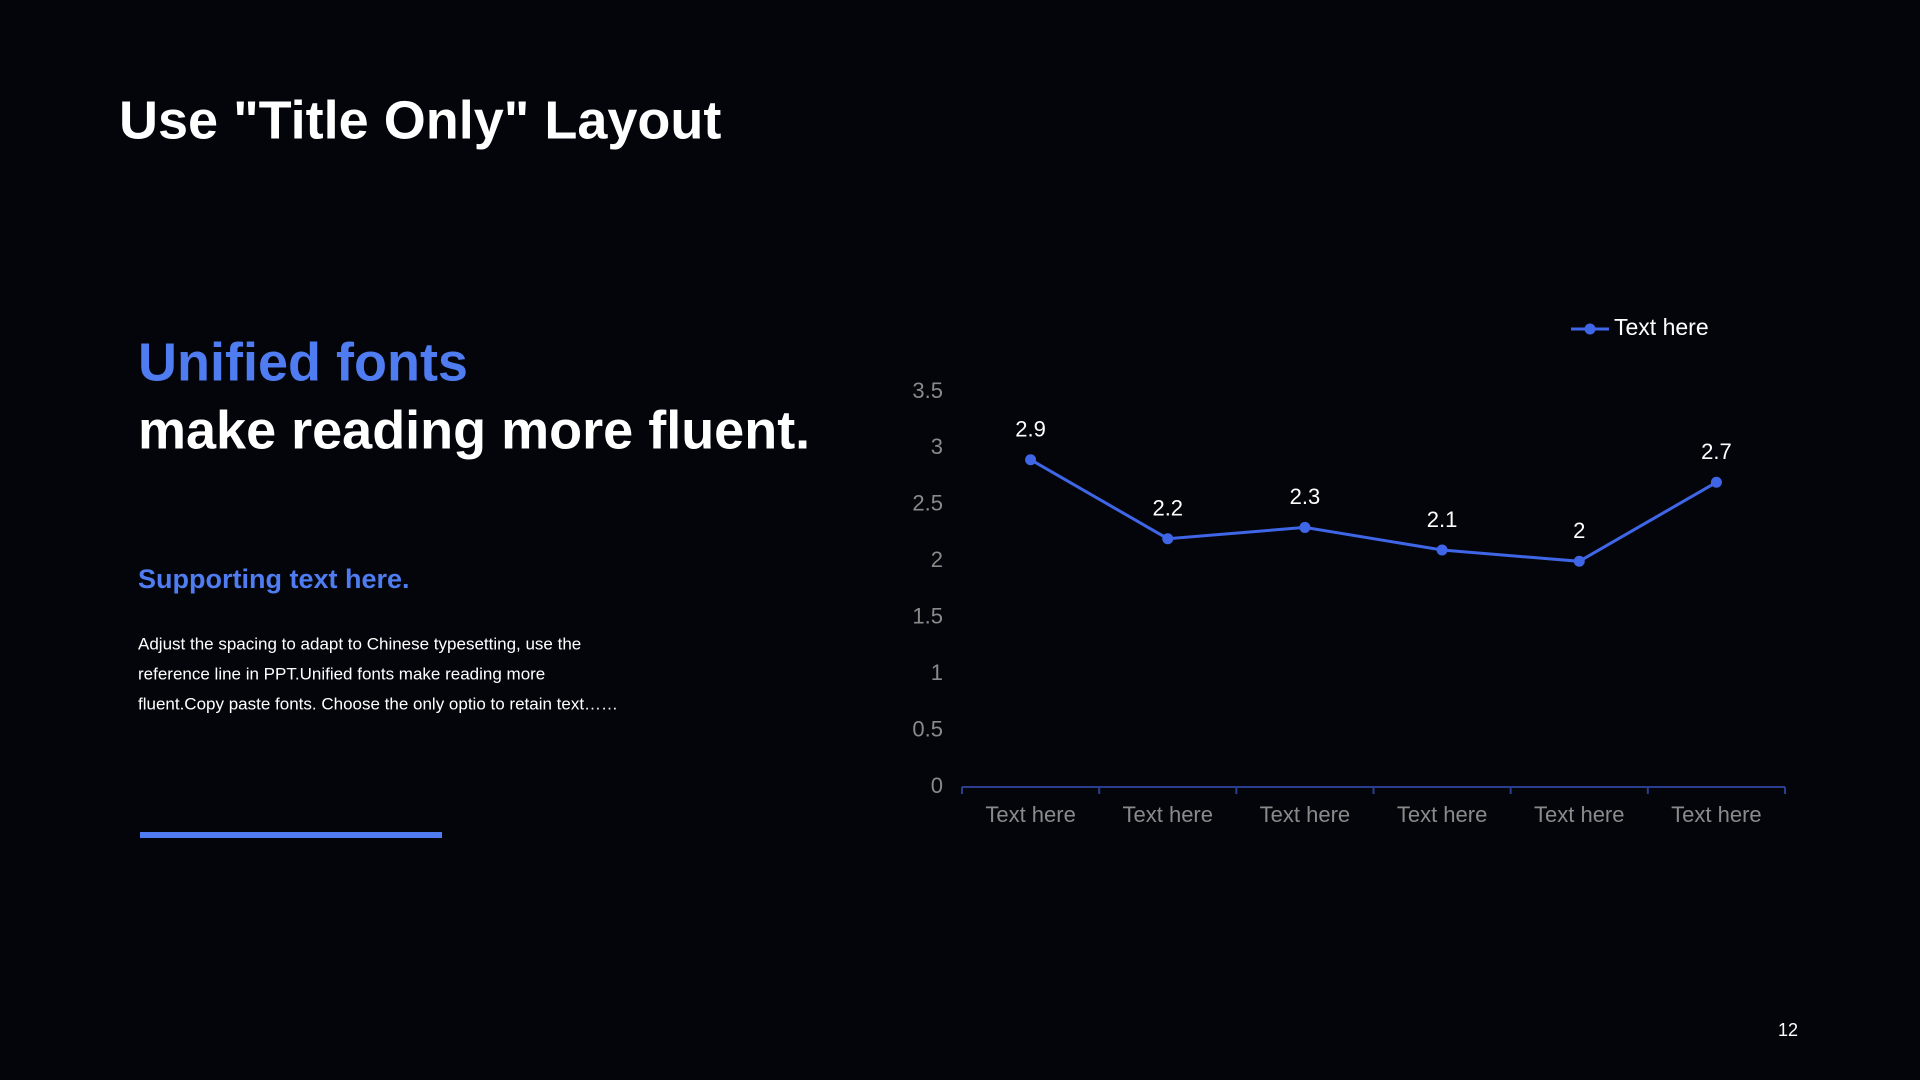 The height and width of the screenshot is (1080, 1920). I want to click on y-tick-label: 0.5, so click(927, 728).